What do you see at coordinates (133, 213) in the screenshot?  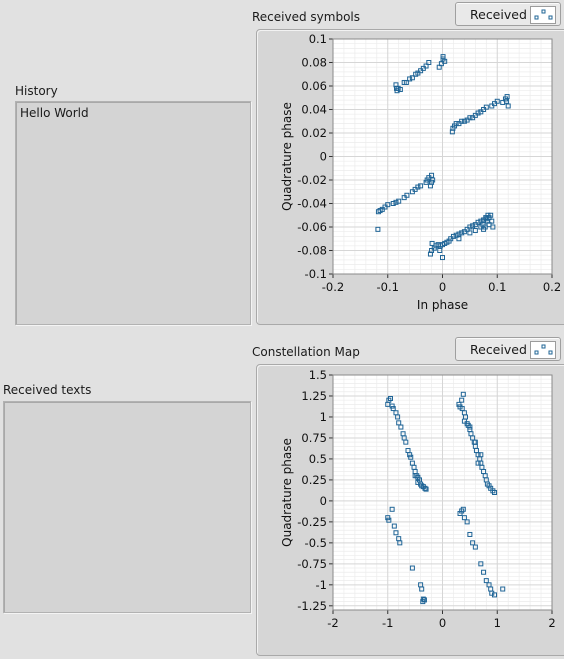 I see `history-text-box: Hello World` at bounding box center [133, 213].